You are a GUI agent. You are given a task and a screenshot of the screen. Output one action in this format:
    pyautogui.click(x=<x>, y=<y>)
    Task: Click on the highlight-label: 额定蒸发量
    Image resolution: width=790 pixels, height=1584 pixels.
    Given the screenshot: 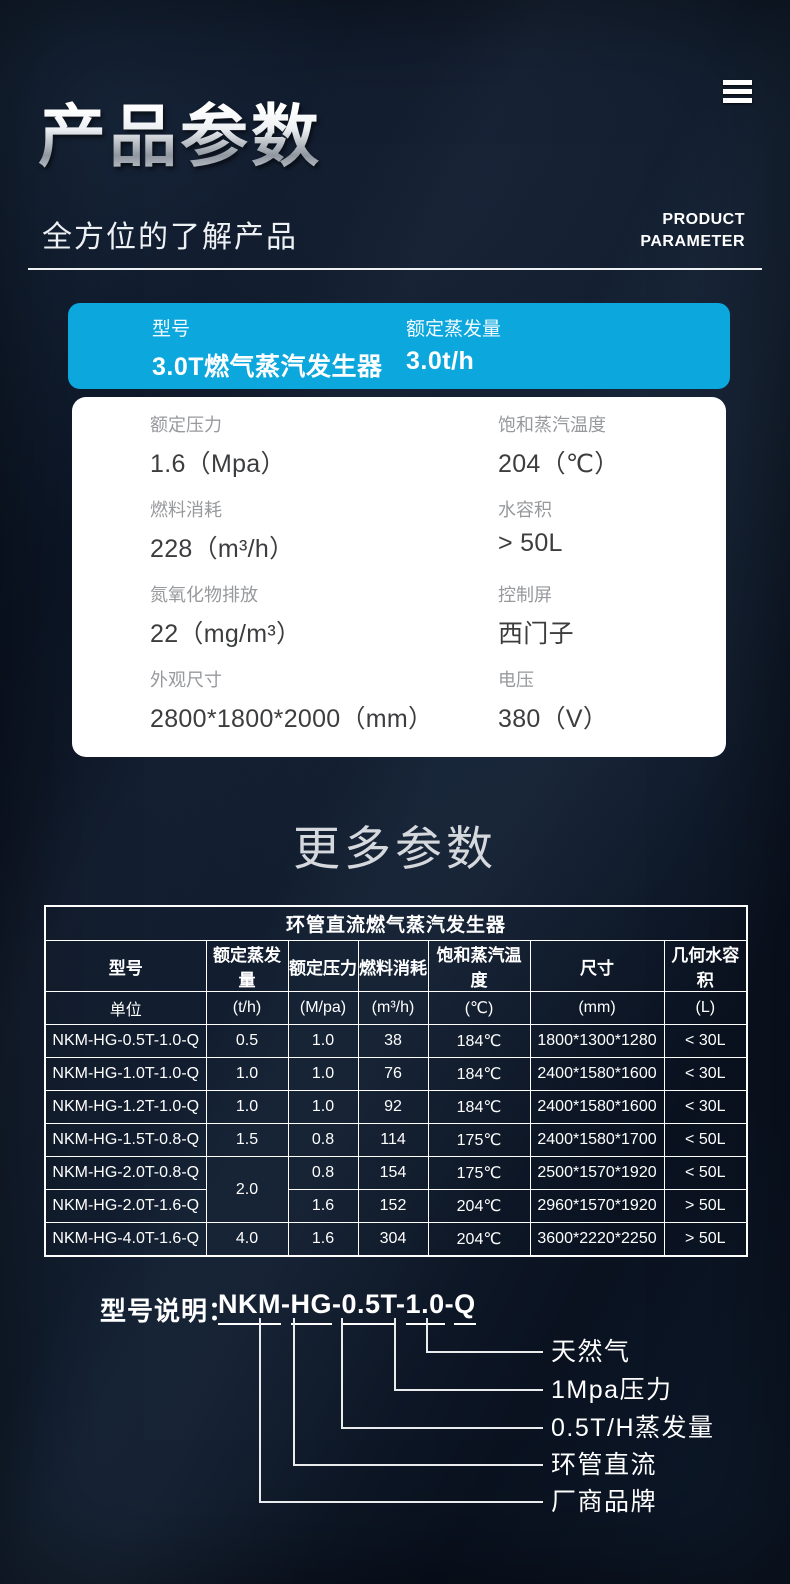 What is the action you would take?
    pyautogui.click(x=454, y=329)
    